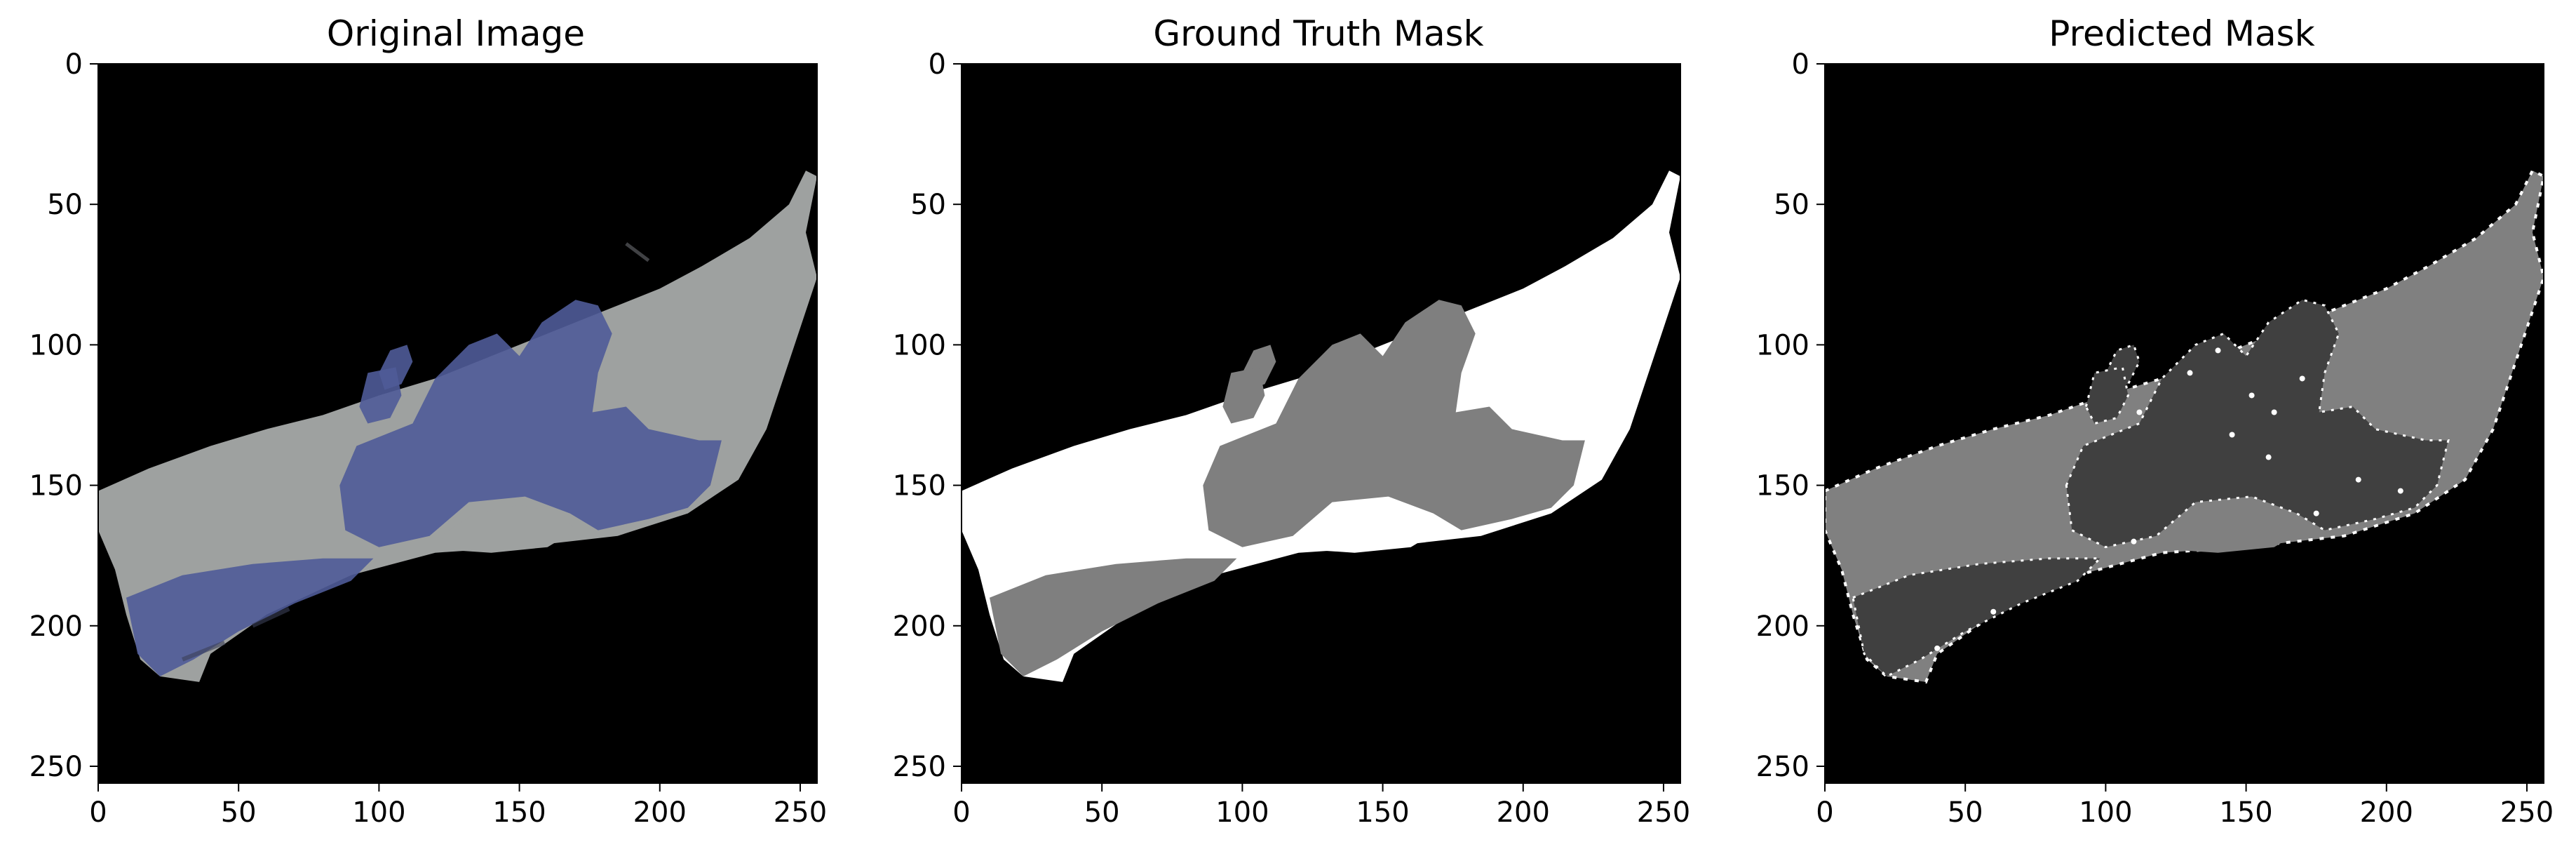 The width and height of the screenshot is (2576, 854). Describe the element at coordinates (456, 33) in the screenshot. I see `panel-title: Original Image` at that location.